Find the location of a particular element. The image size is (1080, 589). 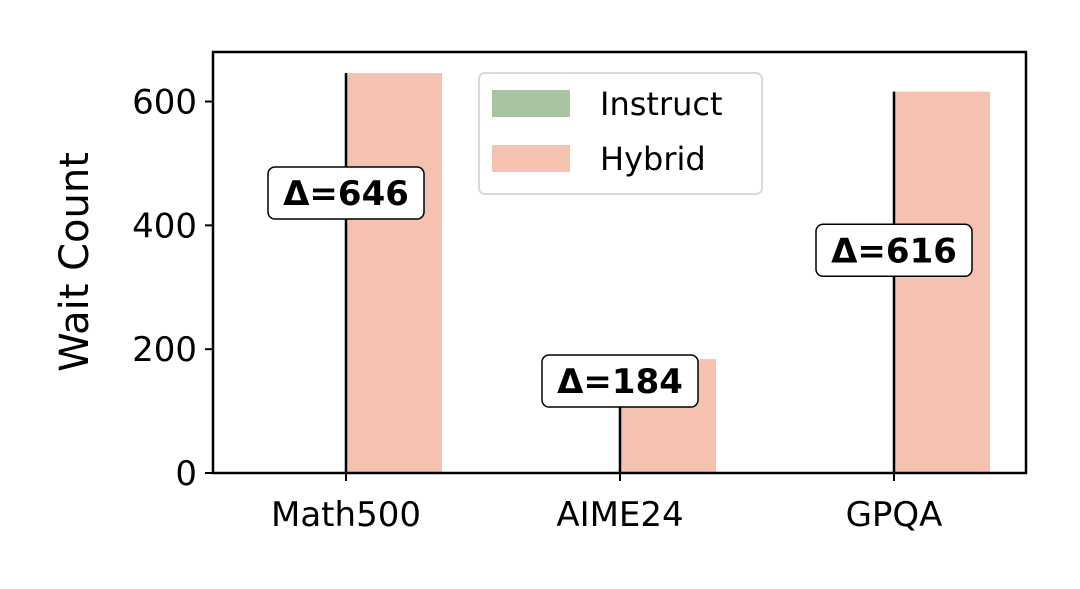

y-axis: 0 200 400 600 is located at coordinates (172, 288).